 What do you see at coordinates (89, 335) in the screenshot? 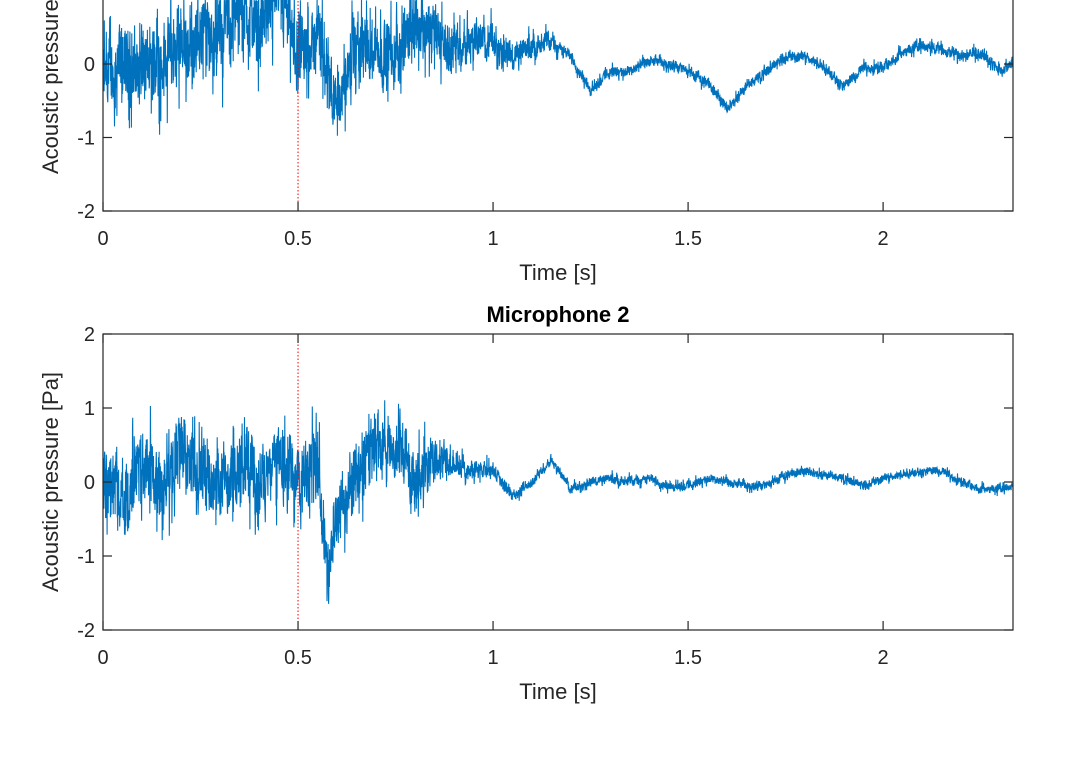
I see `y-tick-label: 2` at bounding box center [89, 335].